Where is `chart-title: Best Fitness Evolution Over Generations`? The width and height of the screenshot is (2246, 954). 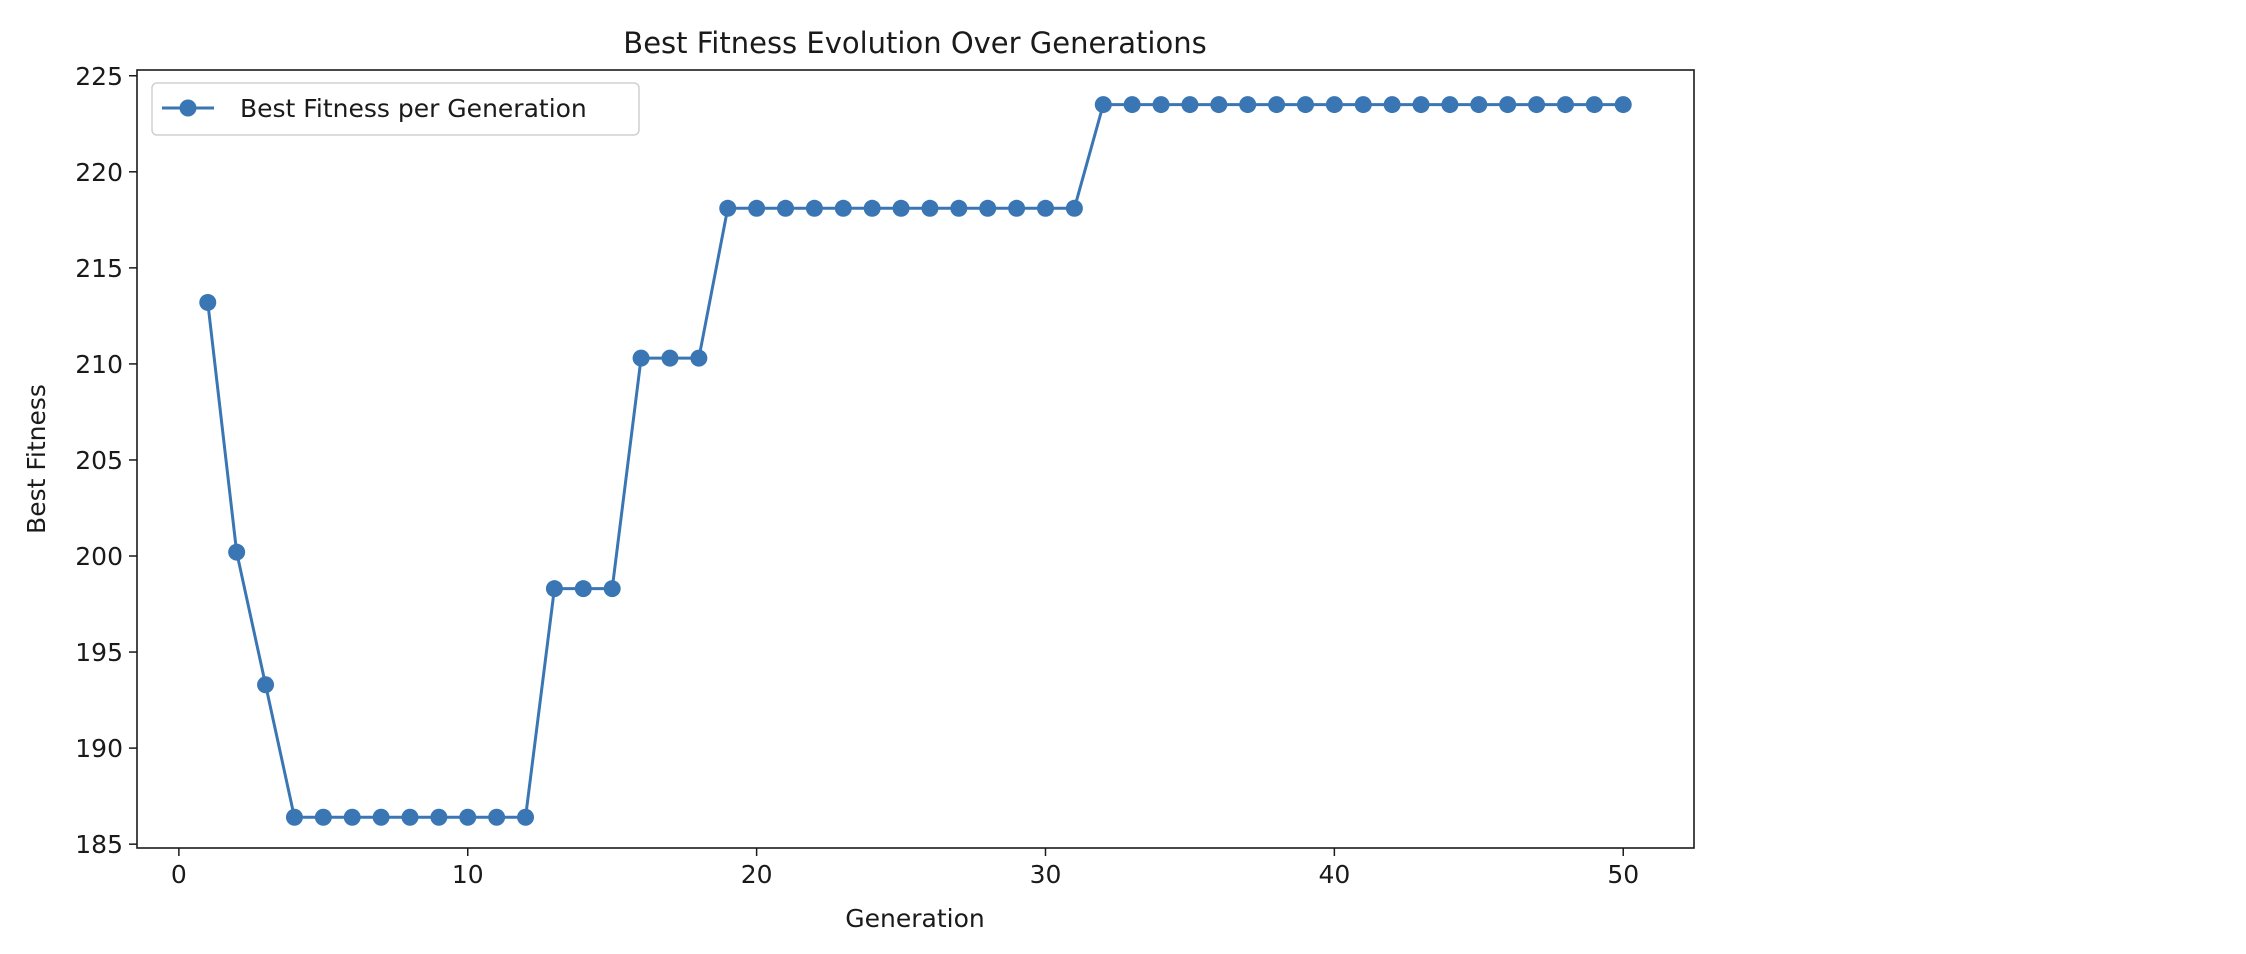 chart-title: Best Fitness Evolution Over Generations is located at coordinates (914, 43).